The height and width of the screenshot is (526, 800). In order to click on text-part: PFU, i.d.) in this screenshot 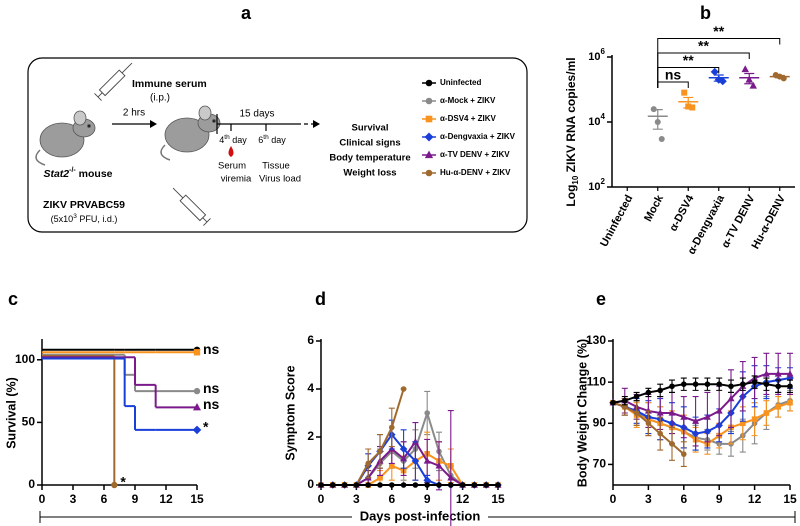, I will do `click(97, 219)`.